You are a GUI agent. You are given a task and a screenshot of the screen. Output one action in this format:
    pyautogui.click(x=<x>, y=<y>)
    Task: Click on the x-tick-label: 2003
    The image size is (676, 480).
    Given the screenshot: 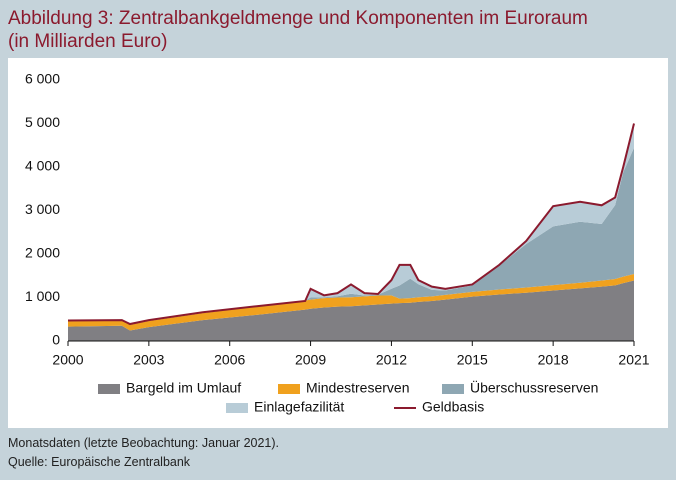 What is the action you would take?
    pyautogui.click(x=148, y=360)
    